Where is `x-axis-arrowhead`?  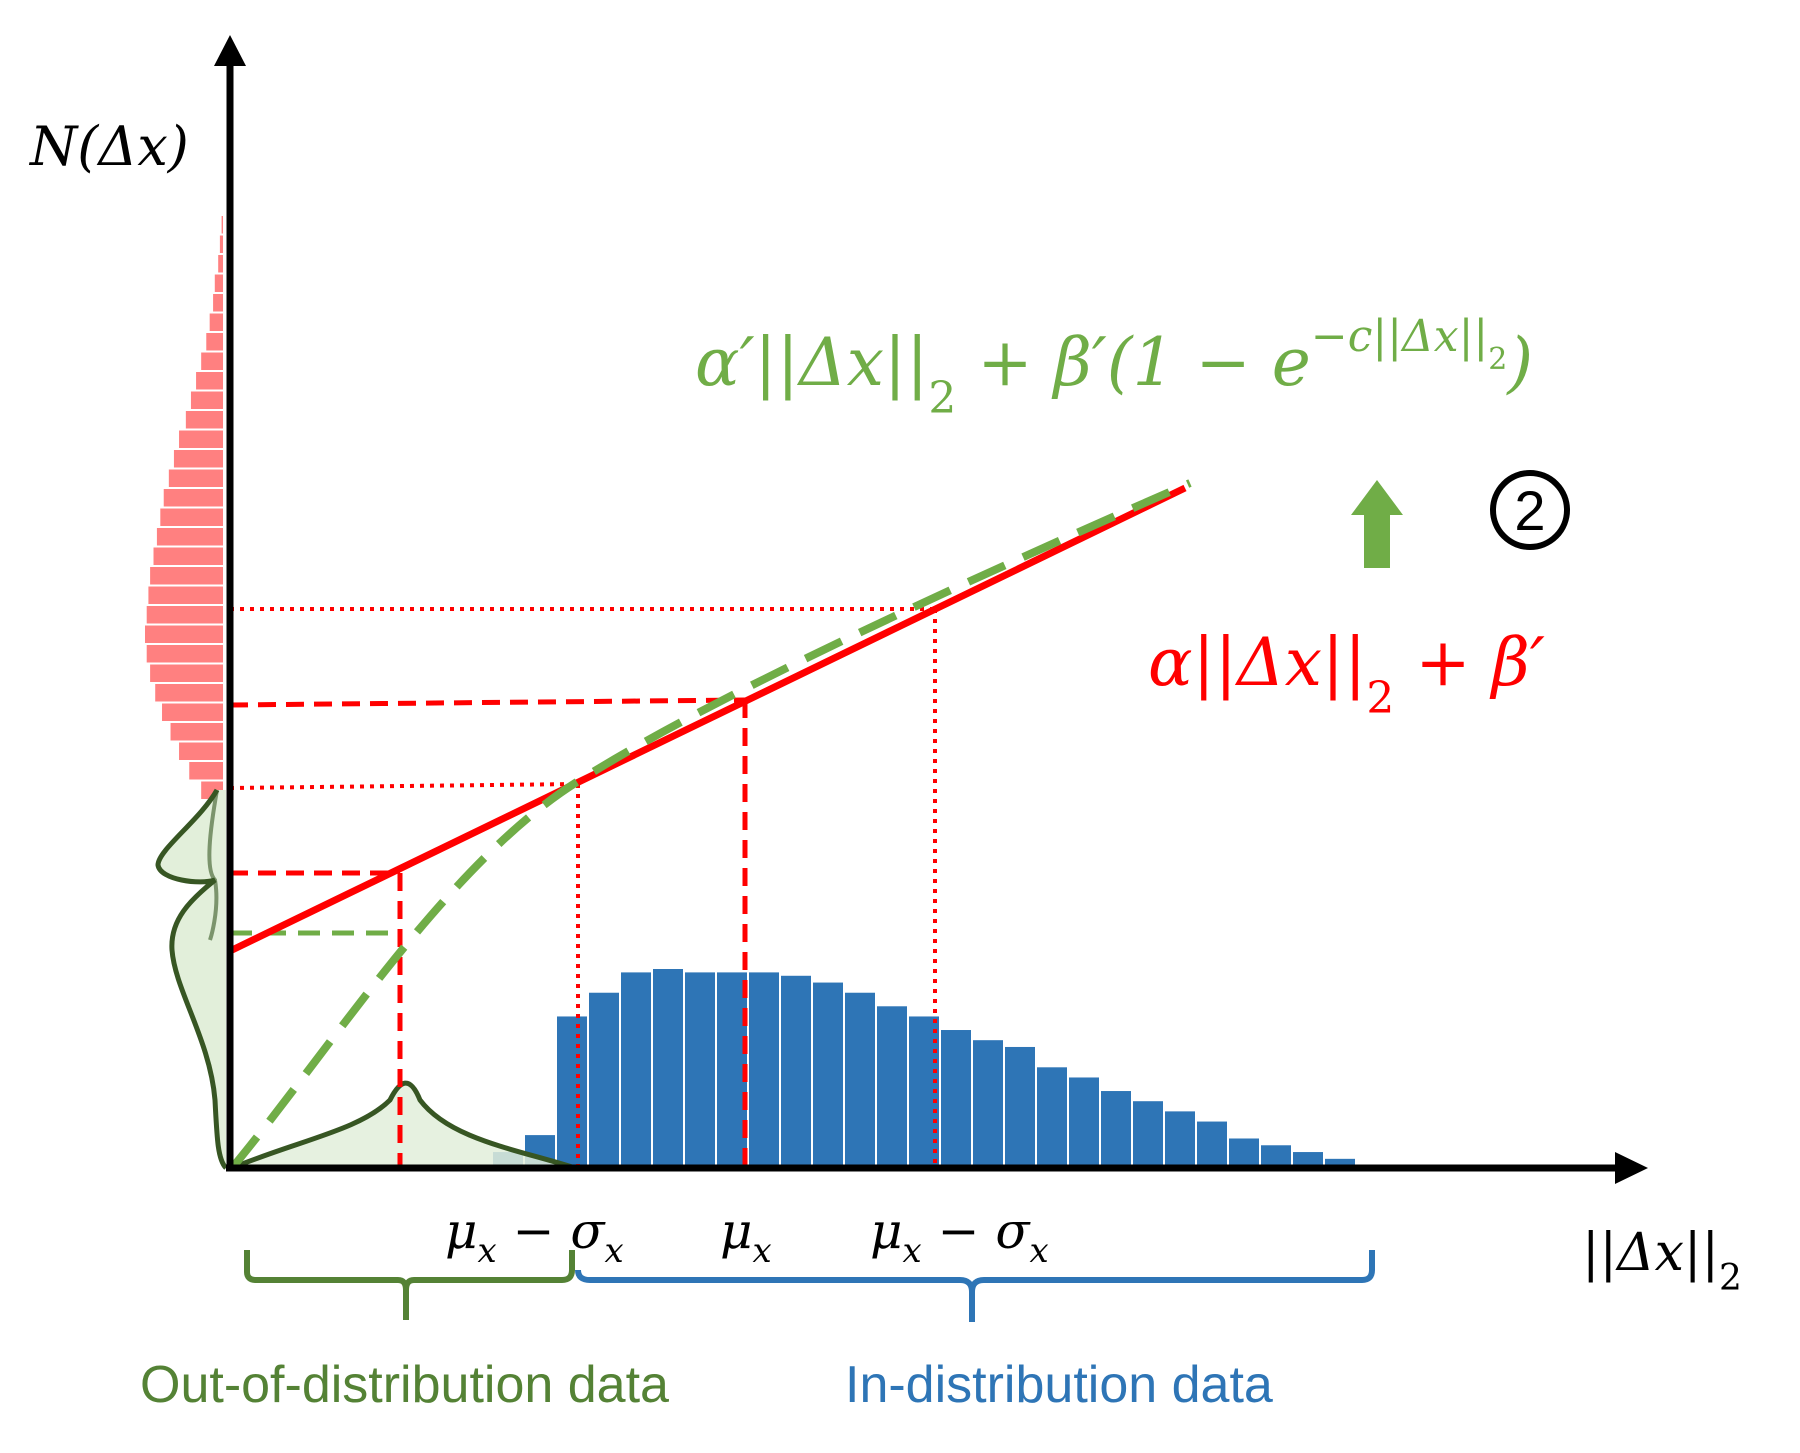 x-axis-arrowhead is located at coordinates (1631, 1168).